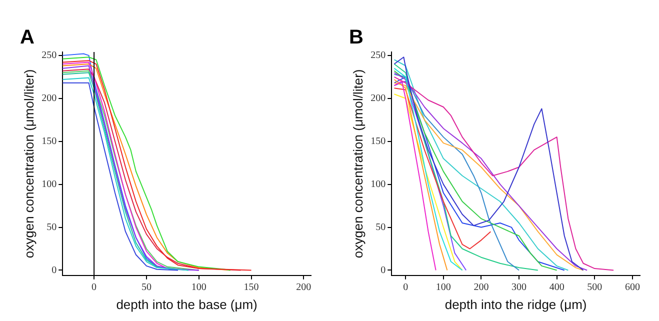 The width and height of the screenshot is (659, 321). Describe the element at coordinates (187, 304) in the screenshot. I see `x-axis-title: depth into the base (μm)` at that location.